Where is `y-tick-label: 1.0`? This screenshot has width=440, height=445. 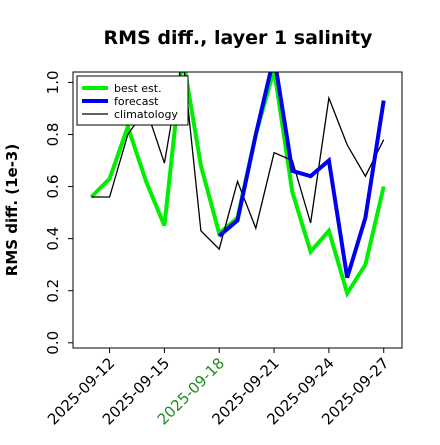 y-tick-label: 1.0 is located at coordinates (53, 82).